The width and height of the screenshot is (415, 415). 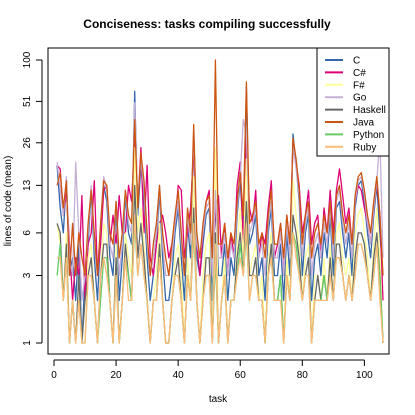 I want to click on x-tick-label: 60, so click(x=241, y=375).